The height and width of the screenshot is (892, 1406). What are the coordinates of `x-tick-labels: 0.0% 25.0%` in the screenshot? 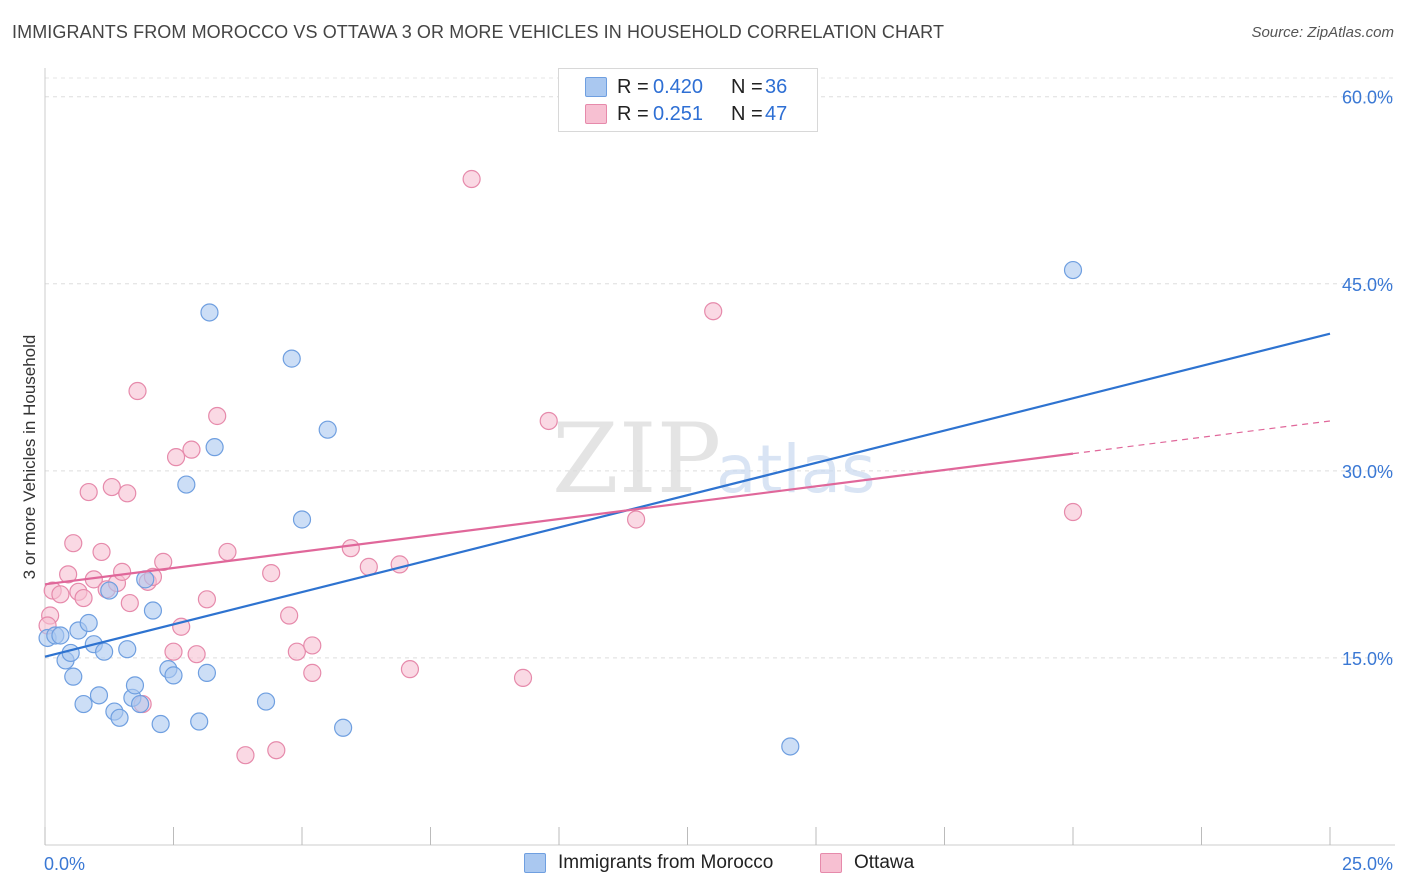 It's located at (718, 864).